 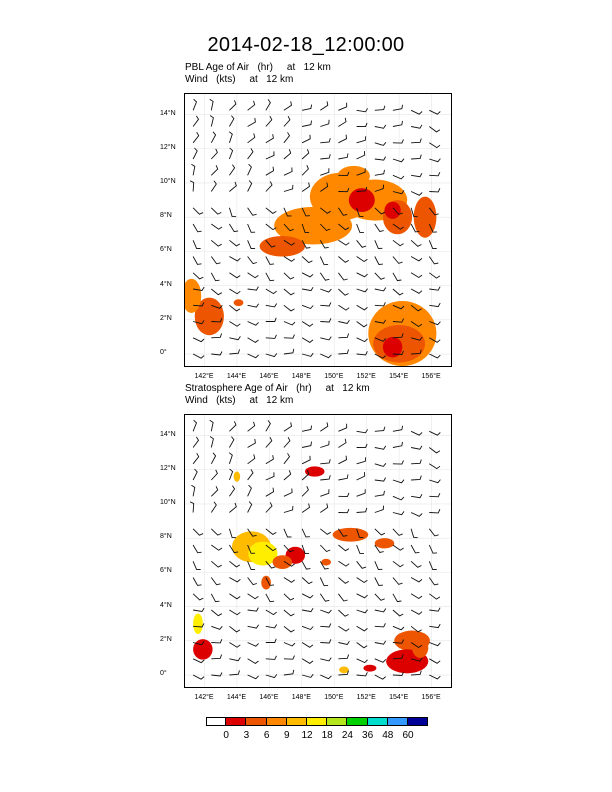 I want to click on colorbar-label: 36, so click(x=368, y=735).